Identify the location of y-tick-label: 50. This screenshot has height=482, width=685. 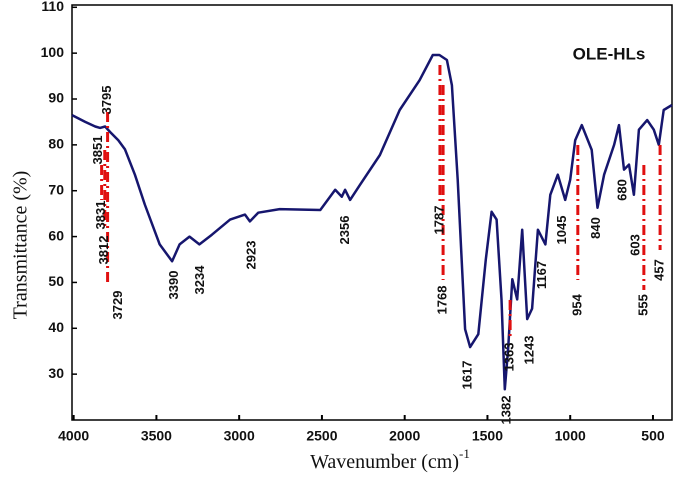
(56, 281).